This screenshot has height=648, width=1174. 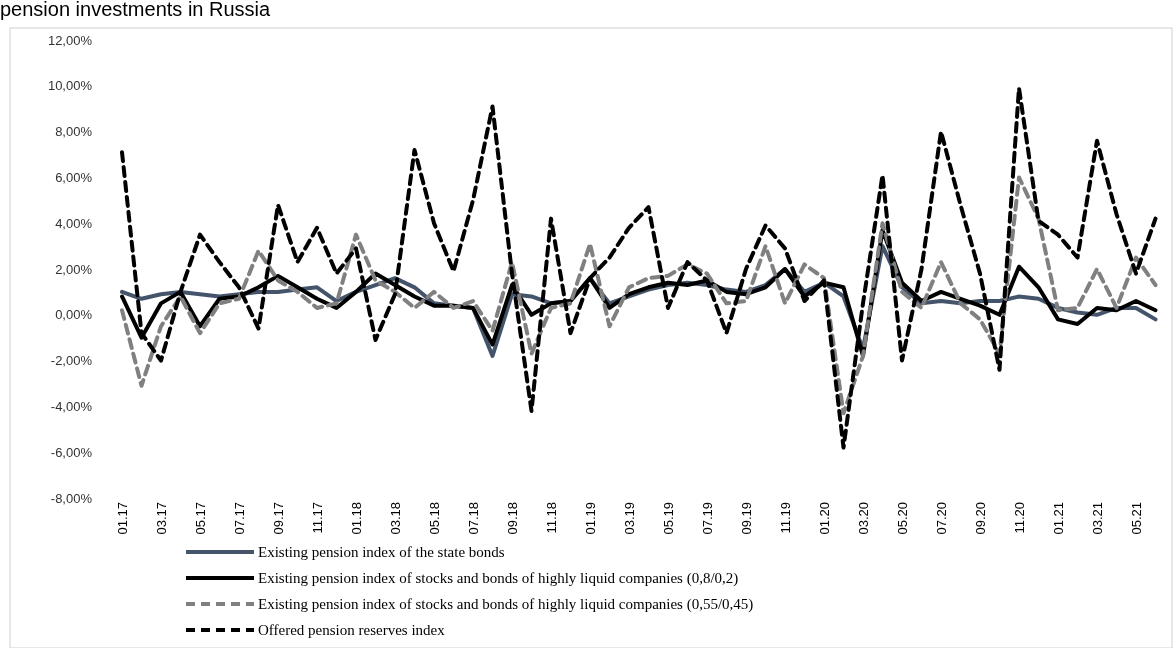 I want to click on x-tick-label: 11.20, so click(x=1019, y=518).